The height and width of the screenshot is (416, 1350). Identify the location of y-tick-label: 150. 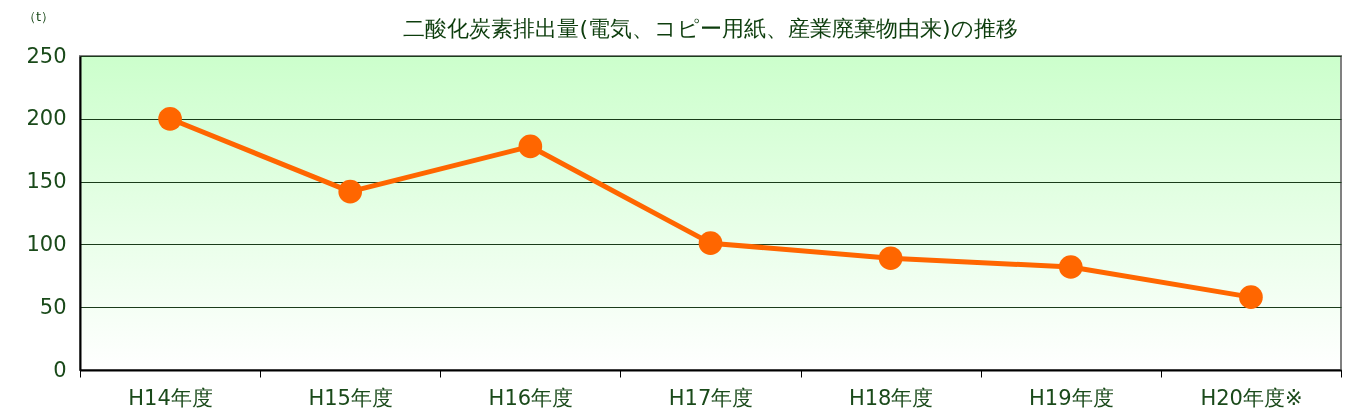
(46, 181).